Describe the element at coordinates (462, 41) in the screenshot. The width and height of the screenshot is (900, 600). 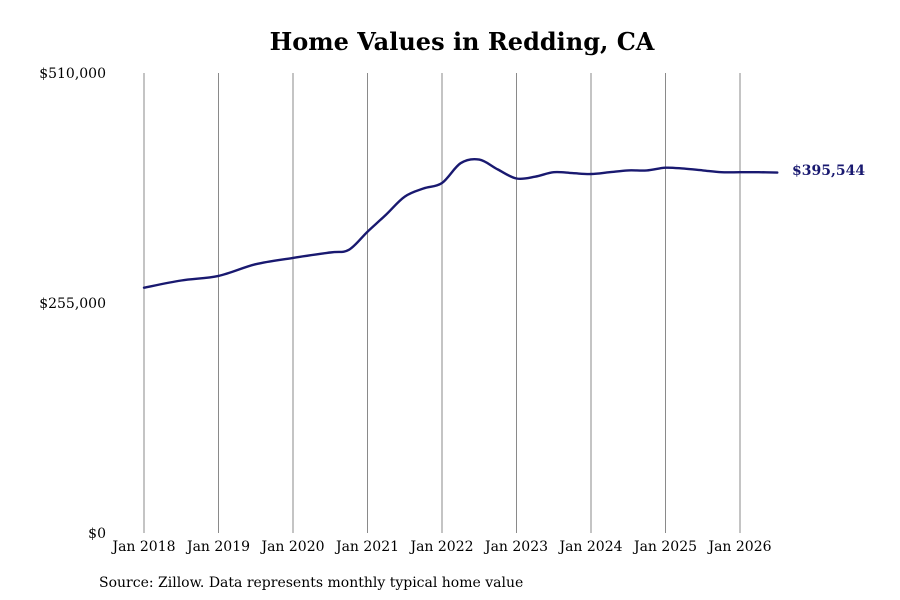
I see `chart-title: Home Values in Redding, CA` at that location.